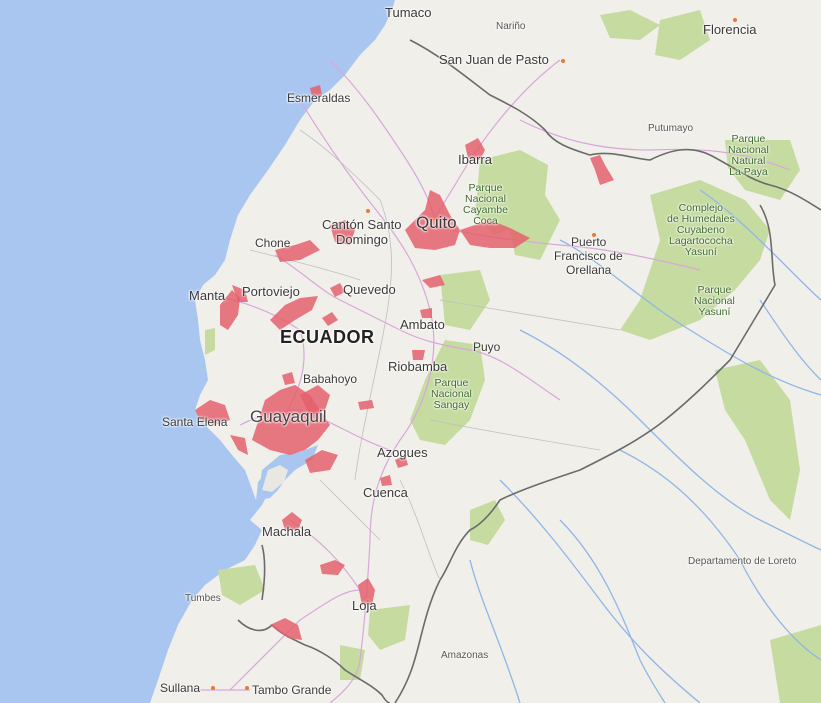  Describe the element at coordinates (292, 690) in the screenshot. I see `label-tambo-grande: Tambo Grande` at that location.